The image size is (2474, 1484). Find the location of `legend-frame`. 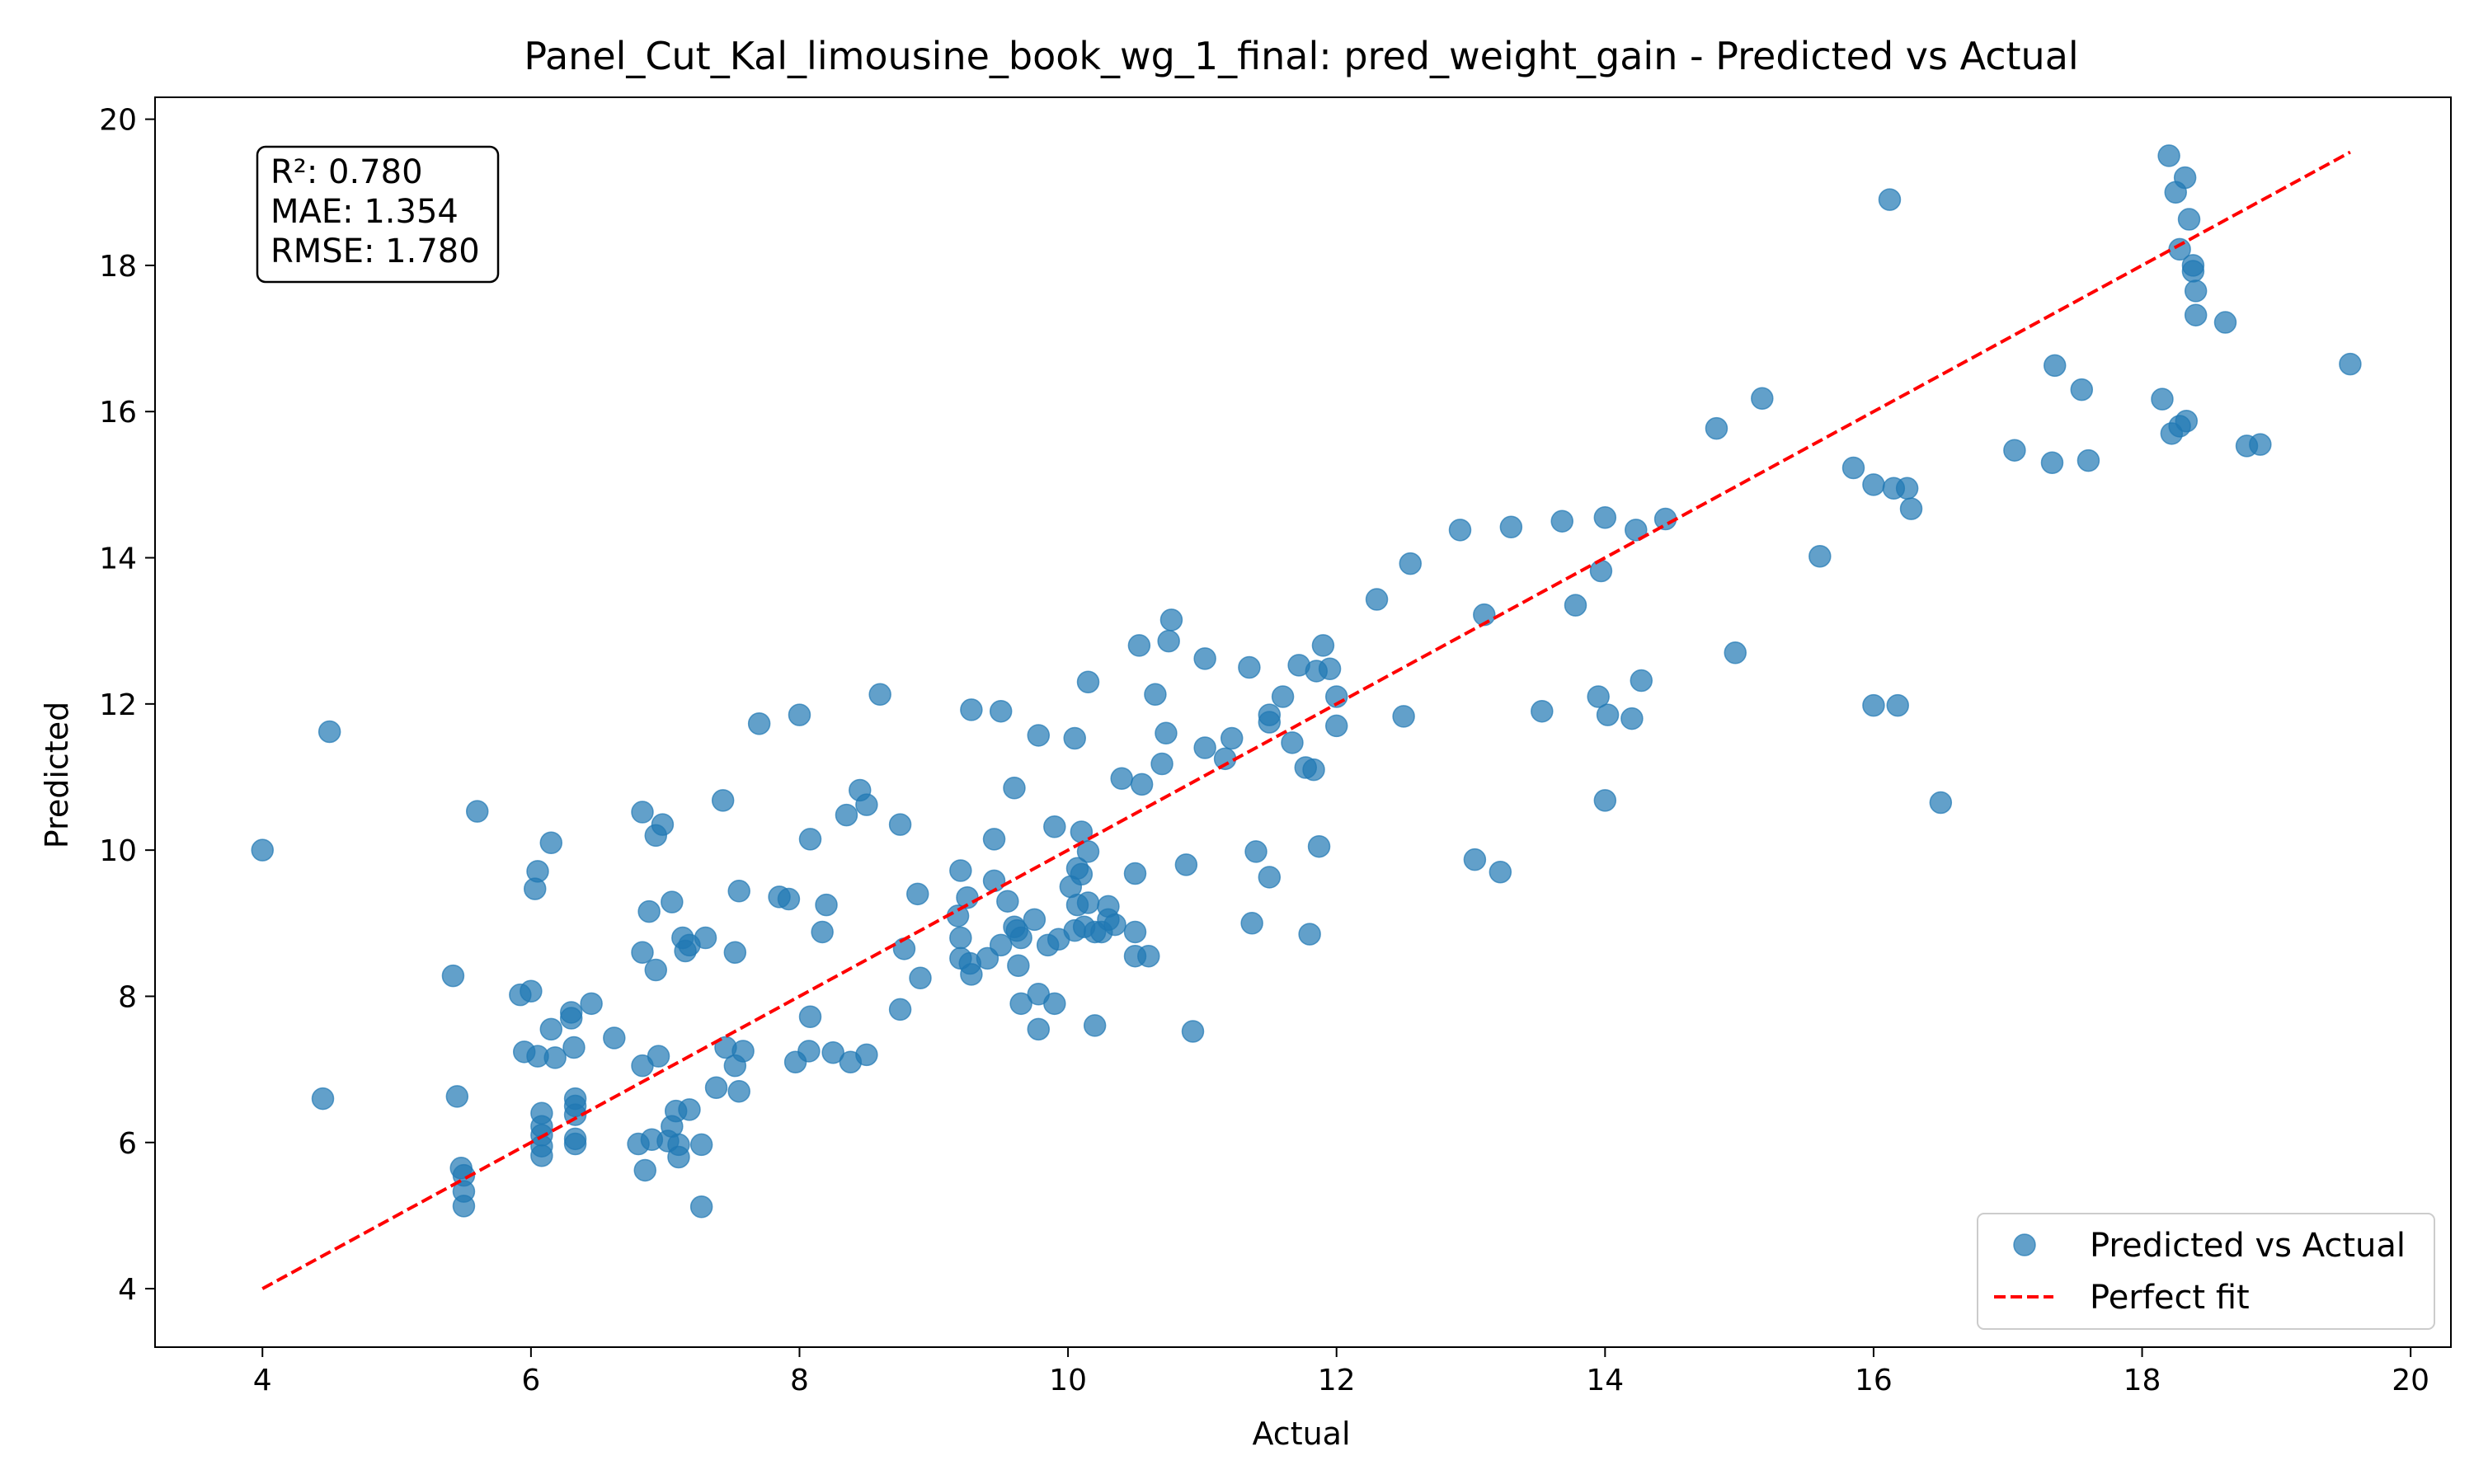

legend-frame is located at coordinates (2206, 1271).